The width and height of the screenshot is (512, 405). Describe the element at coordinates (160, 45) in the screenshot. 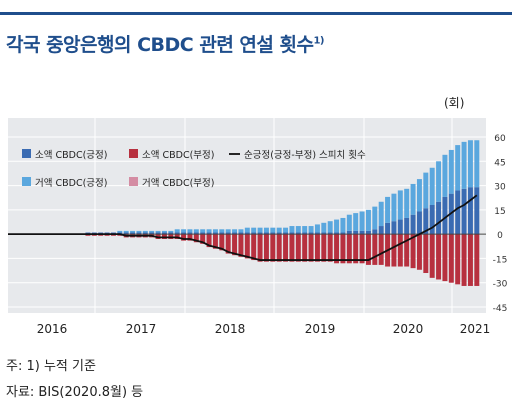

I see `chart-title-text: 각국 중앙은행의 CBDC 관련 연설 횟수` at that location.